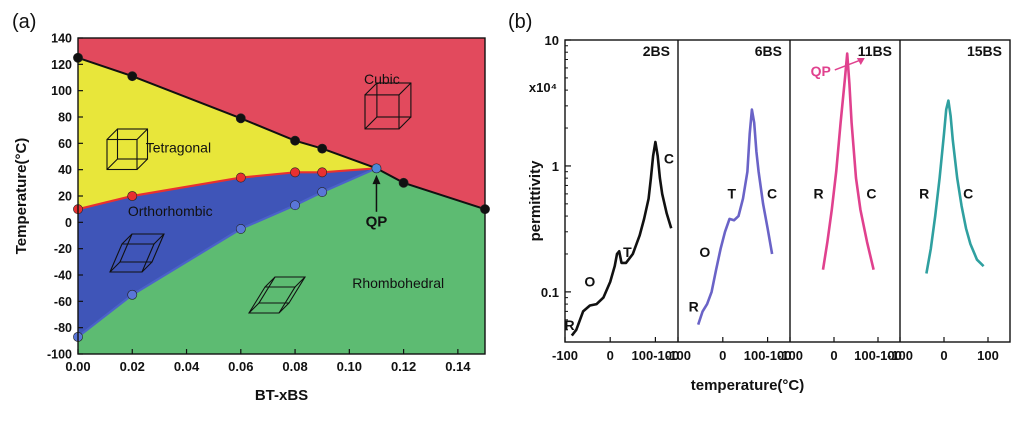 Image resolution: width=1024 pixels, height=424 pixels. Describe the element at coordinates (24, 22) in the screenshot. I see `panel-label-a: (a)` at that location.